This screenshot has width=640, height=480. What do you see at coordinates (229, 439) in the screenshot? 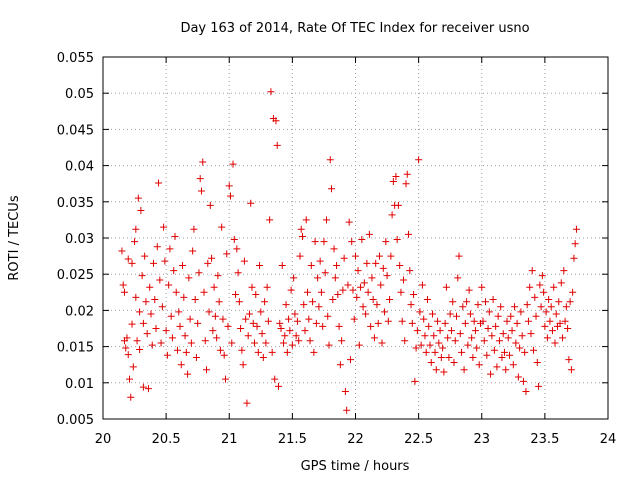
I see `x-tick-label: 21` at bounding box center [229, 439].